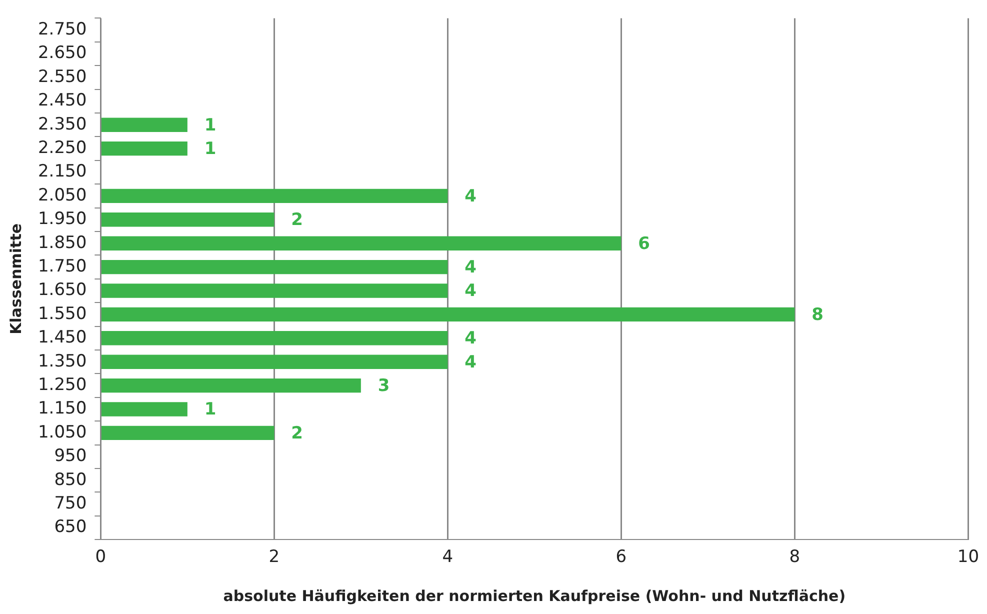 This screenshot has height=614, width=987. What do you see at coordinates (62, 29) in the screenshot?
I see `y-tick-label: 2.750` at bounding box center [62, 29].